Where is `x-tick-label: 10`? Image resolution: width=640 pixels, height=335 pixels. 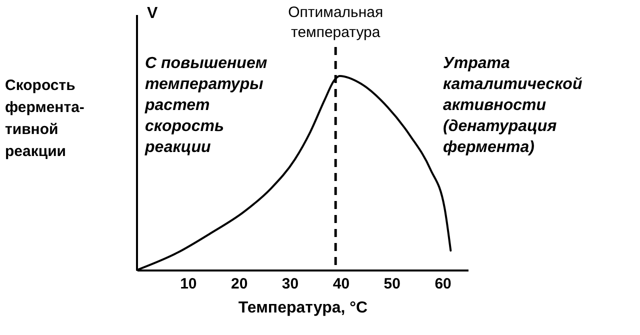
x-tick-label: 10 is located at coordinates (188, 284).